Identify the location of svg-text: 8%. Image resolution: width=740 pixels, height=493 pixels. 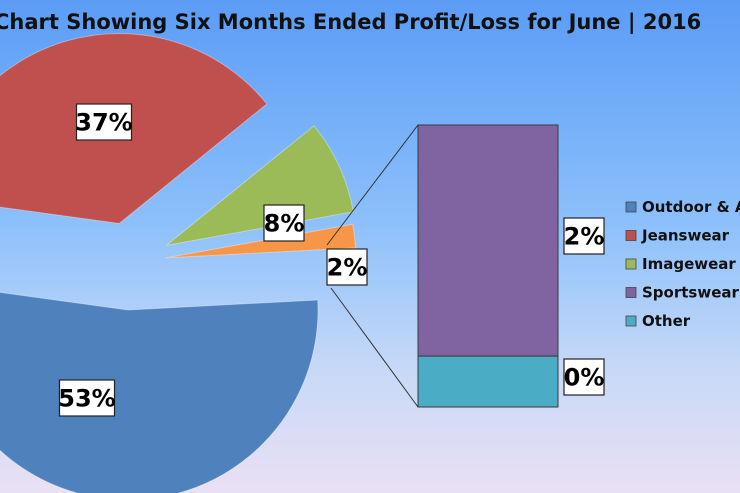
(284, 224).